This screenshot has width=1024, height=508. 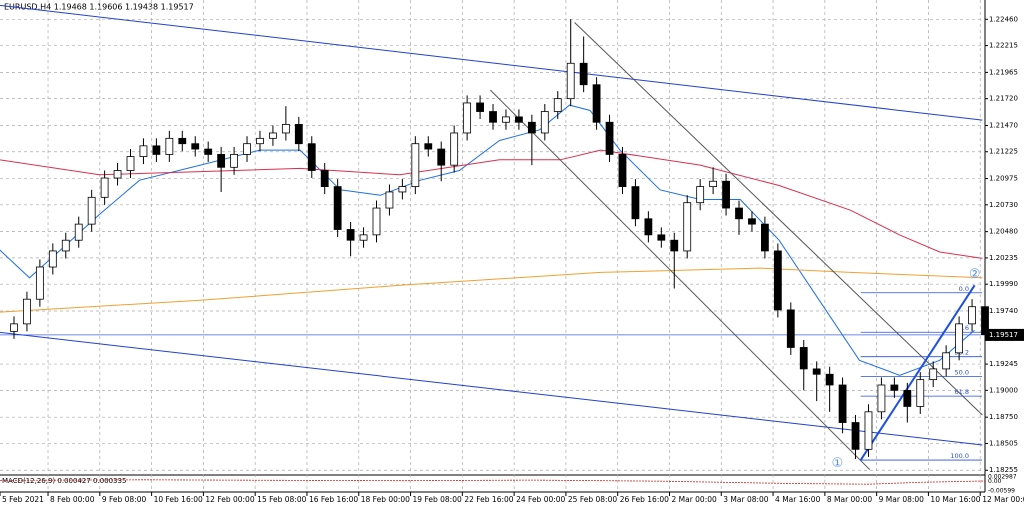 What do you see at coordinates (493, 482) in the screenshot?
I see `macd-line` at bounding box center [493, 482].